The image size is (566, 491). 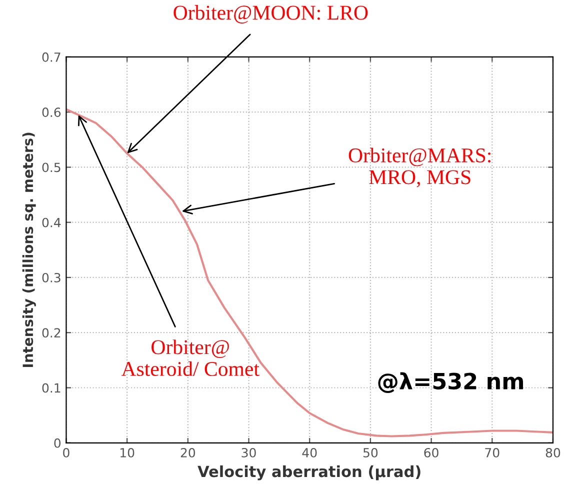 I want to click on y-tick-label: 0.4, so click(x=51, y=223).